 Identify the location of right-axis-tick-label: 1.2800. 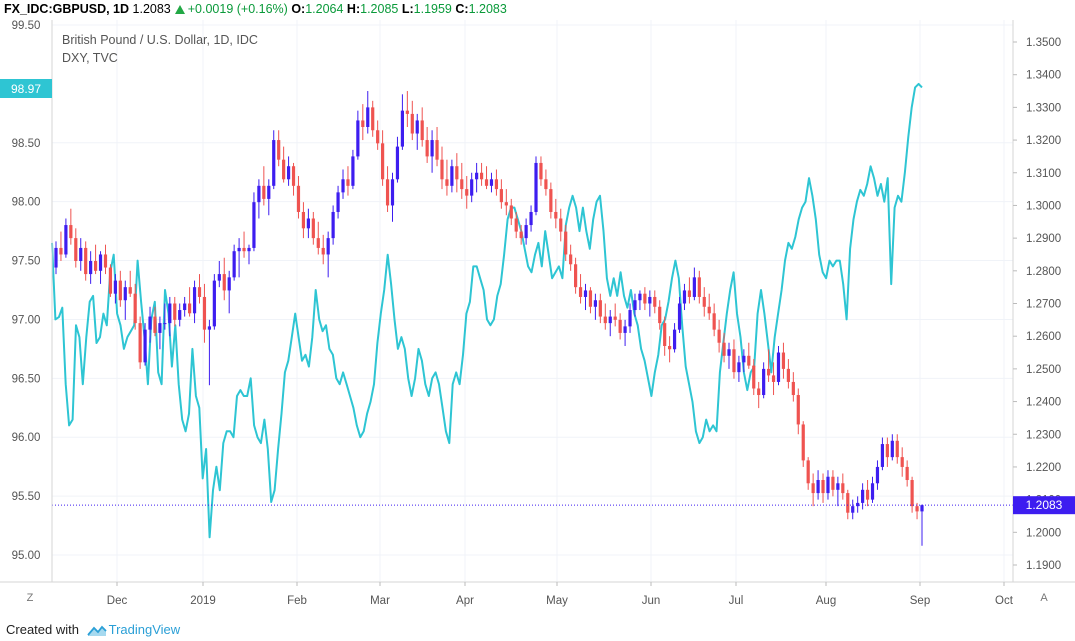
(1043, 272).